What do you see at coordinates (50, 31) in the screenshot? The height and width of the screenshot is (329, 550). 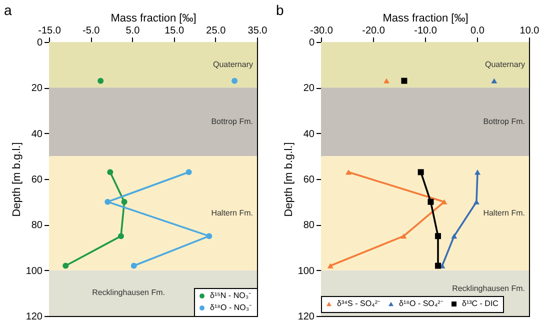 I see `x-tick-label: -15.0` at bounding box center [50, 31].